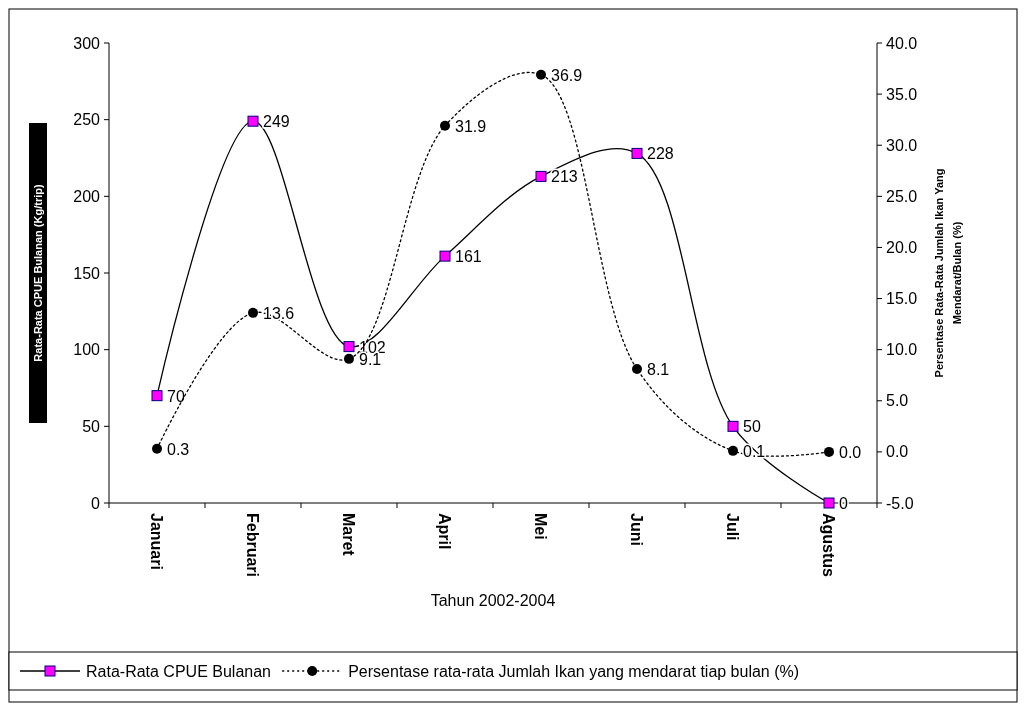  I want to click on y2-tick-label: 30.0, so click(902, 145).